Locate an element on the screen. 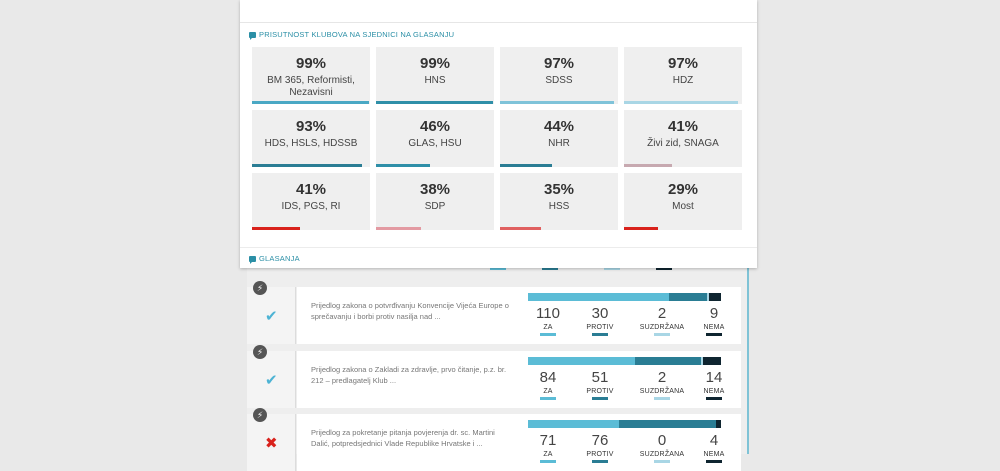 The width and height of the screenshot is (1000, 471). vote-count-suzdrzana: 2 SUZDRŽANA is located at coordinates (662, 320).